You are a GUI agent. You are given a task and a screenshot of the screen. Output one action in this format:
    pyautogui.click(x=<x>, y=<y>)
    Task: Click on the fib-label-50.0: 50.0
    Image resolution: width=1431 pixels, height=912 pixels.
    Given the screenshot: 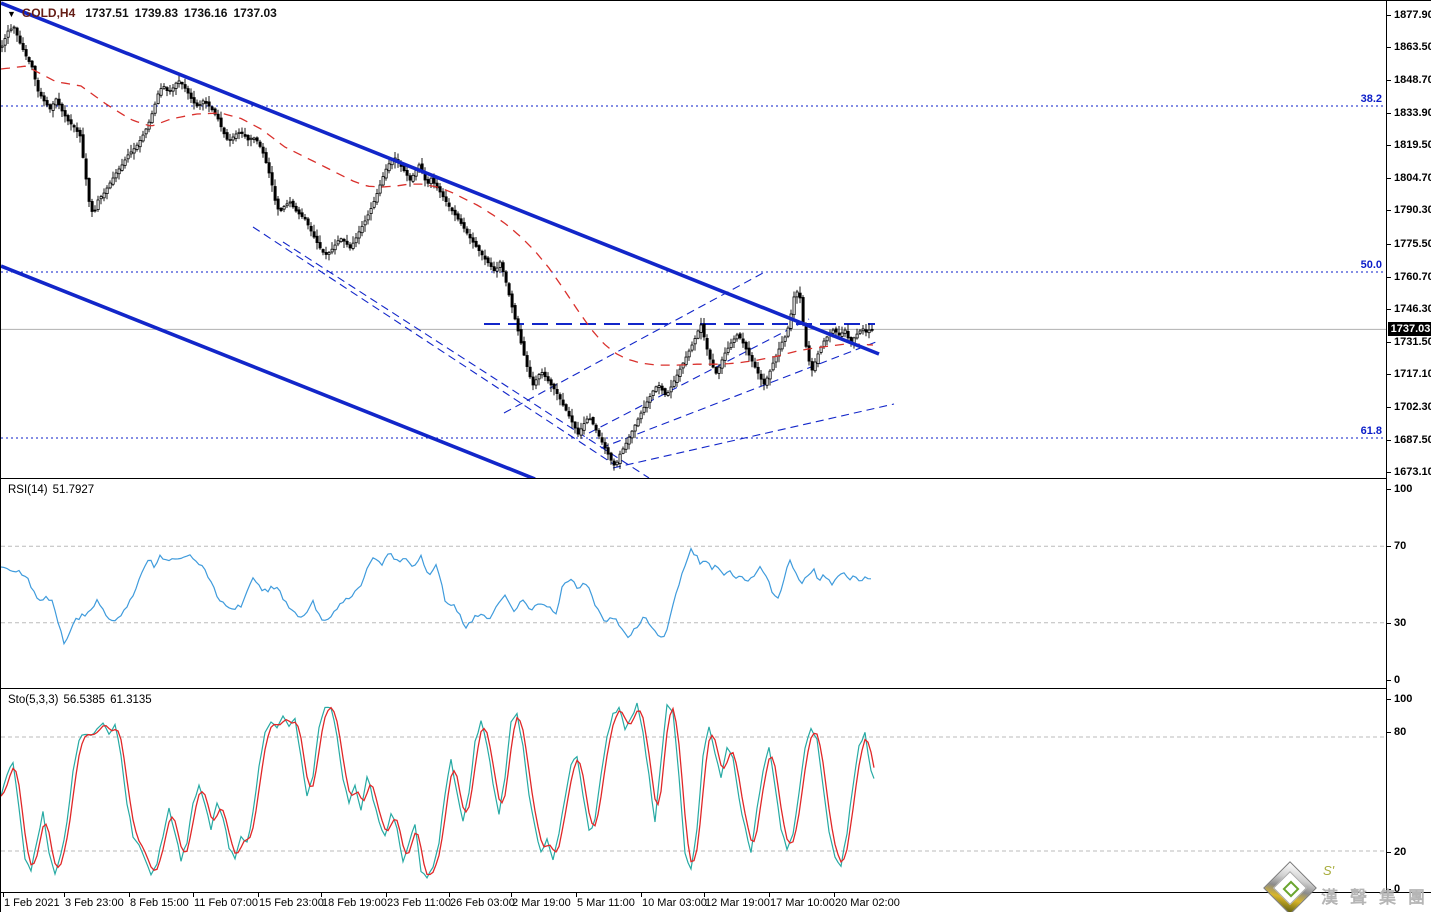 What is the action you would take?
    pyautogui.click(x=1371, y=265)
    